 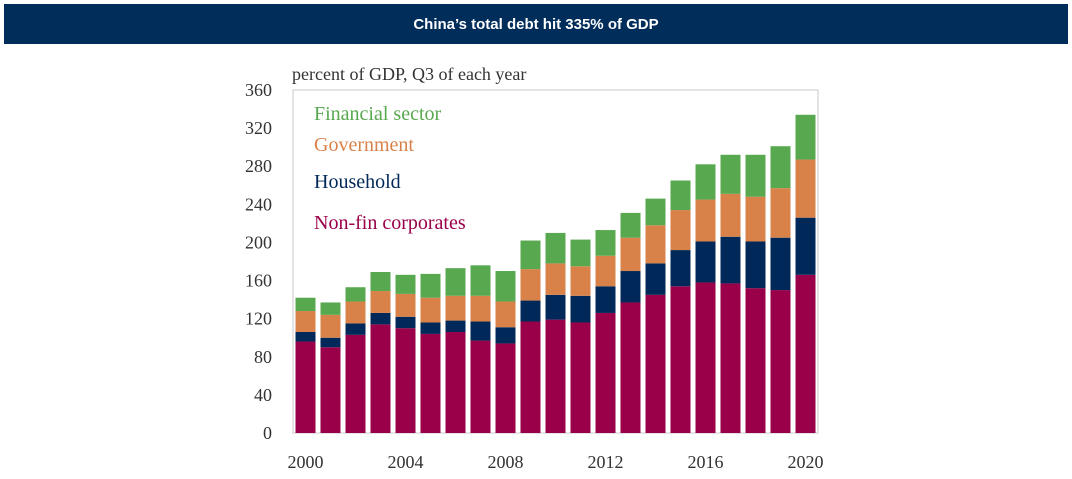 What do you see at coordinates (680, 195) in the screenshot?
I see `bar-financial-sector-2015` at bounding box center [680, 195].